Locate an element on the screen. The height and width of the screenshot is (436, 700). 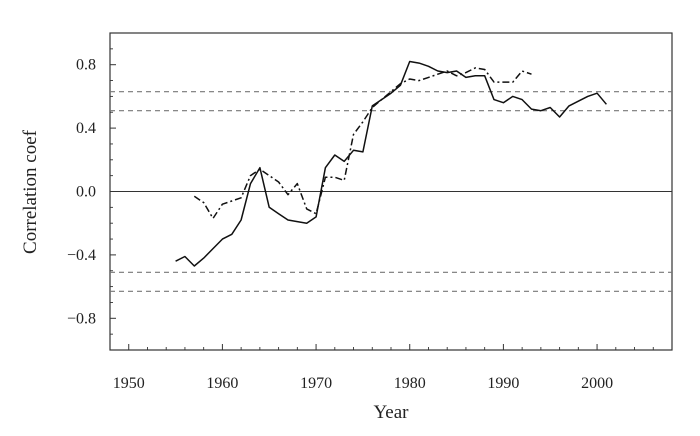
x-tick-label: 1960 is located at coordinates (222, 383).